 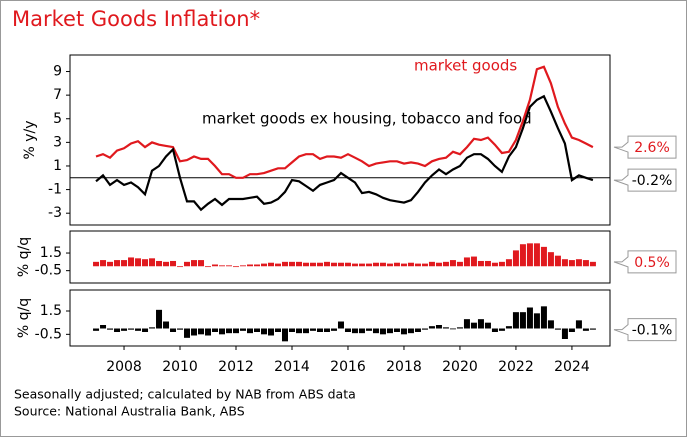 What do you see at coordinates (30, 139) in the screenshot?
I see `y-axis-title: % y/y` at bounding box center [30, 139].